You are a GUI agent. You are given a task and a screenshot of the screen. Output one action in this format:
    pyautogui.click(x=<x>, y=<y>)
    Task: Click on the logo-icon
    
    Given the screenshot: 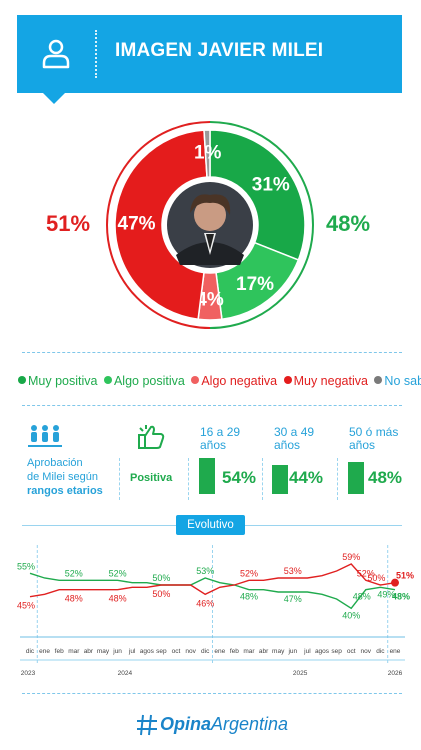 What is the action you would take?
    pyautogui.click(x=147, y=725)
    